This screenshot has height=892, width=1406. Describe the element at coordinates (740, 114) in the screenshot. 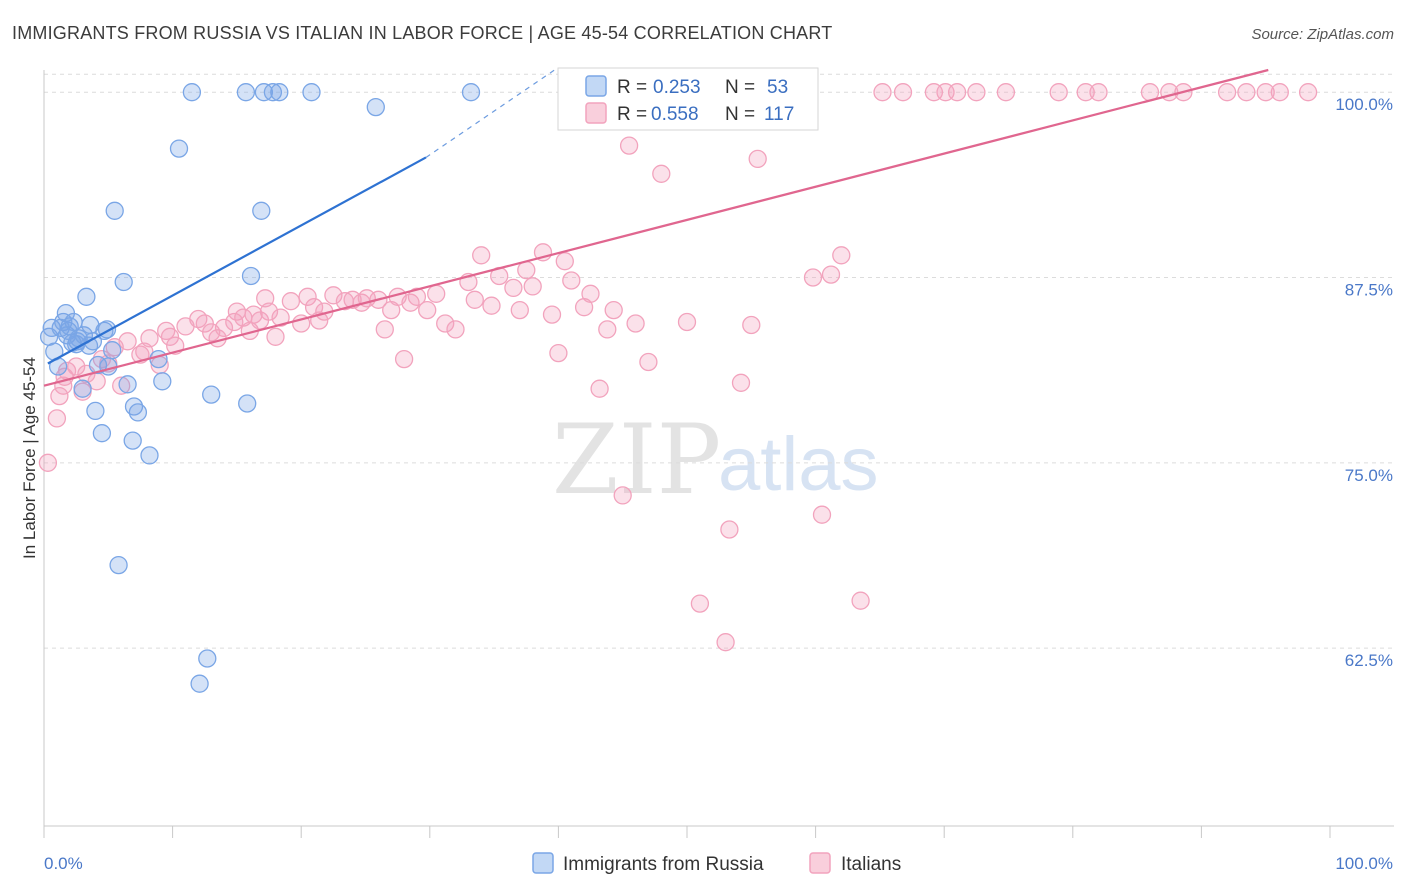

I see `legend-n-label-italians: N =` at that location.